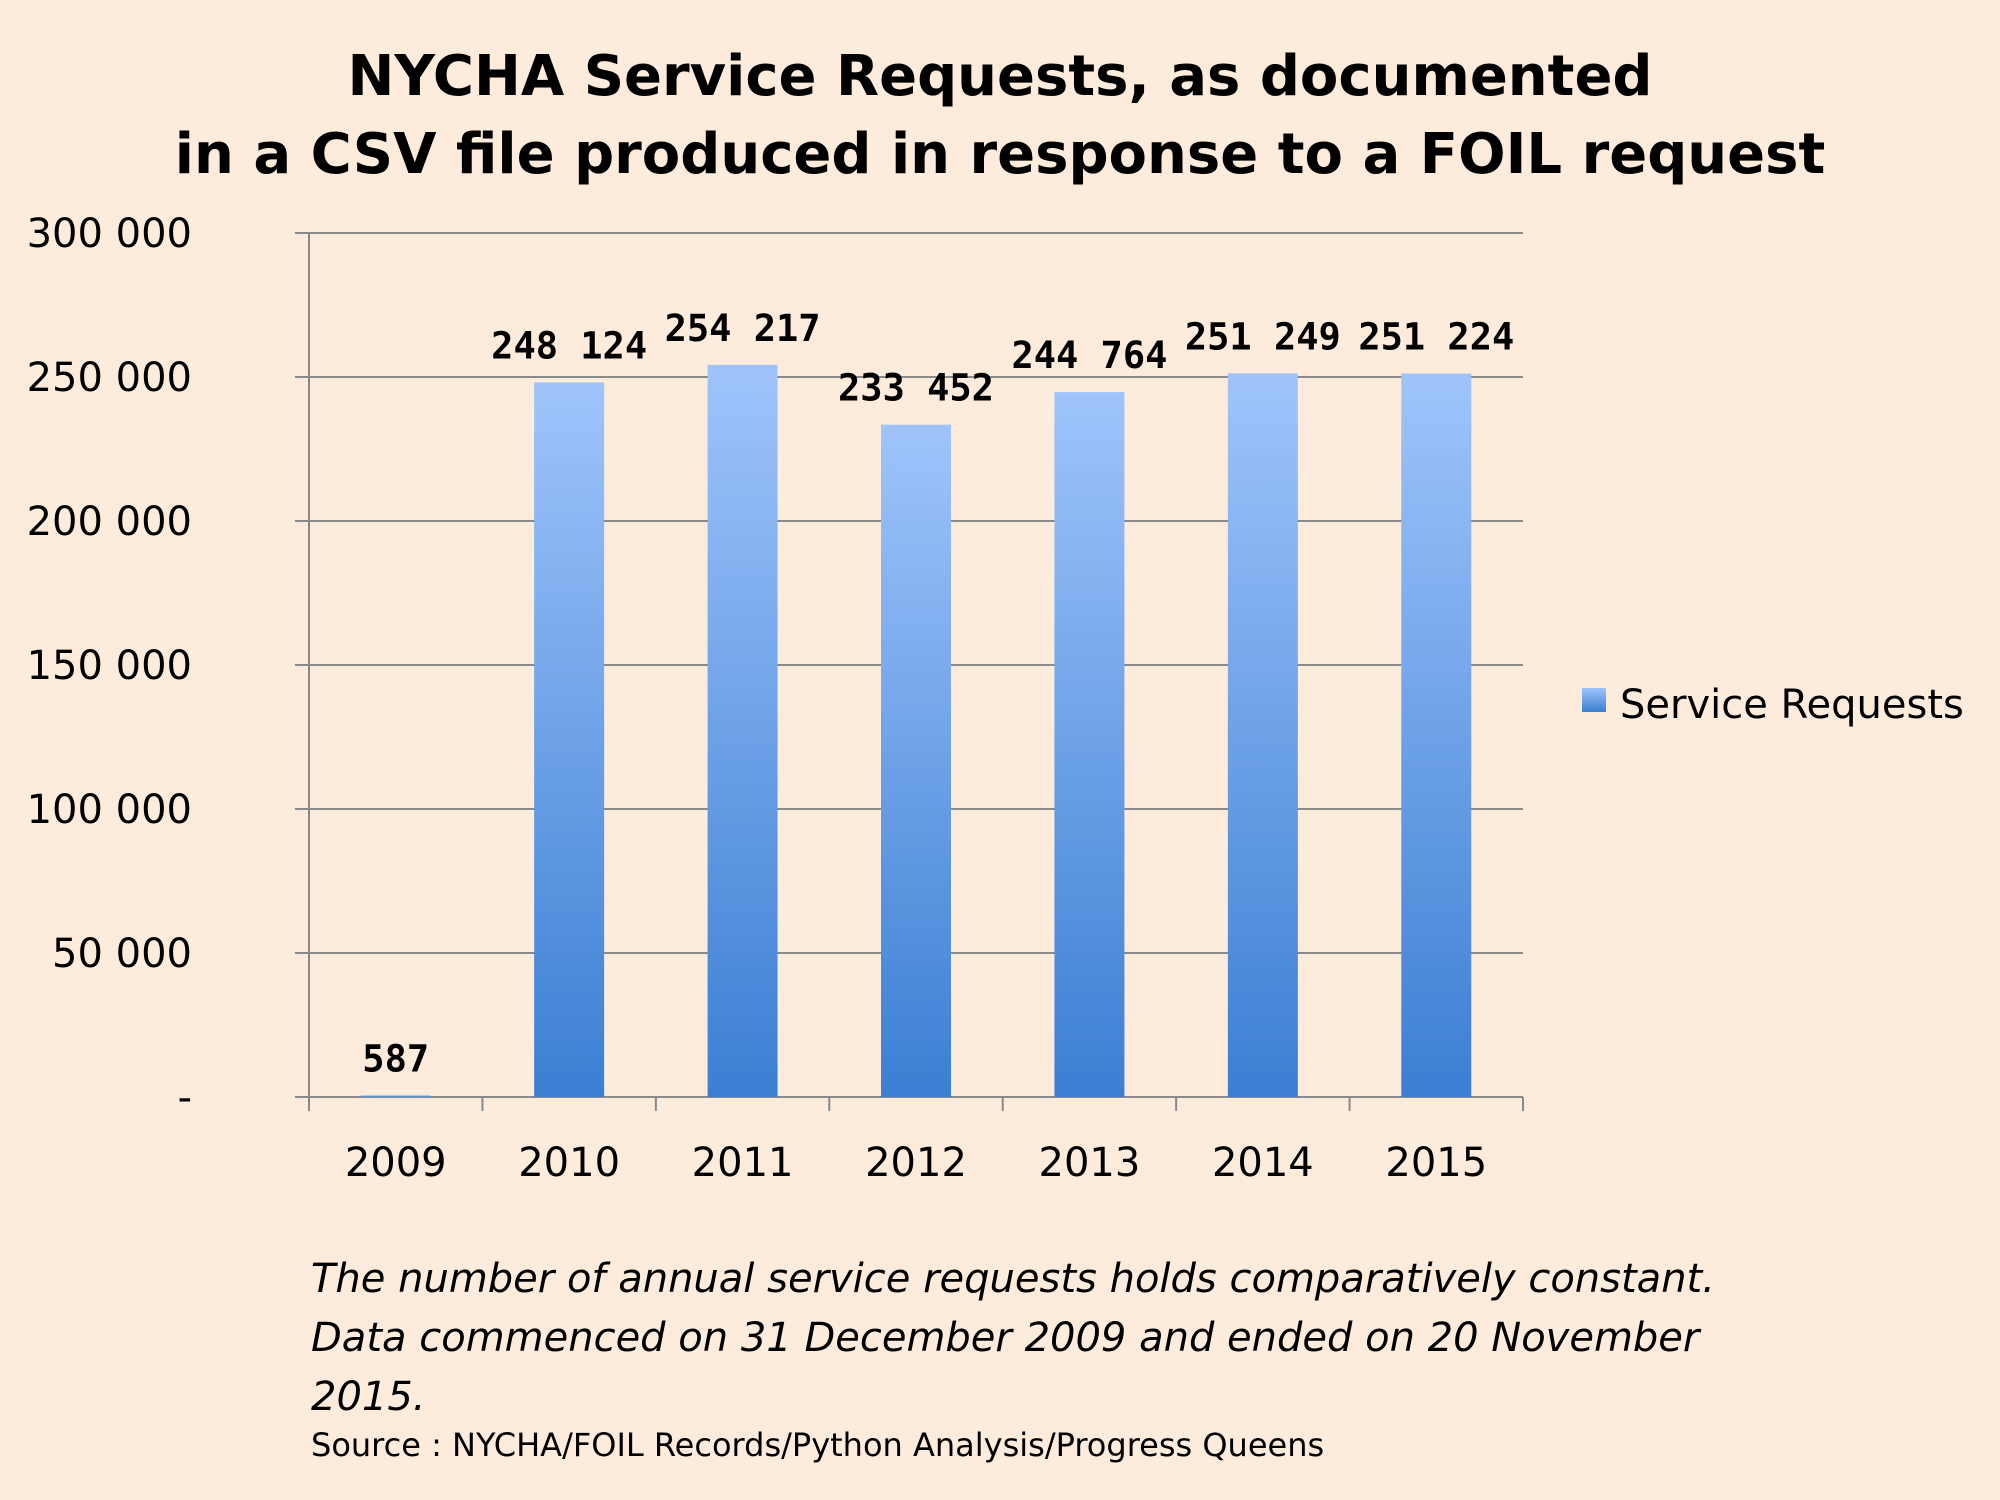 This screenshot has width=2000, height=1500. What do you see at coordinates (569, 1163) in the screenshot?
I see `x-tick-label-2010: 2010` at bounding box center [569, 1163].